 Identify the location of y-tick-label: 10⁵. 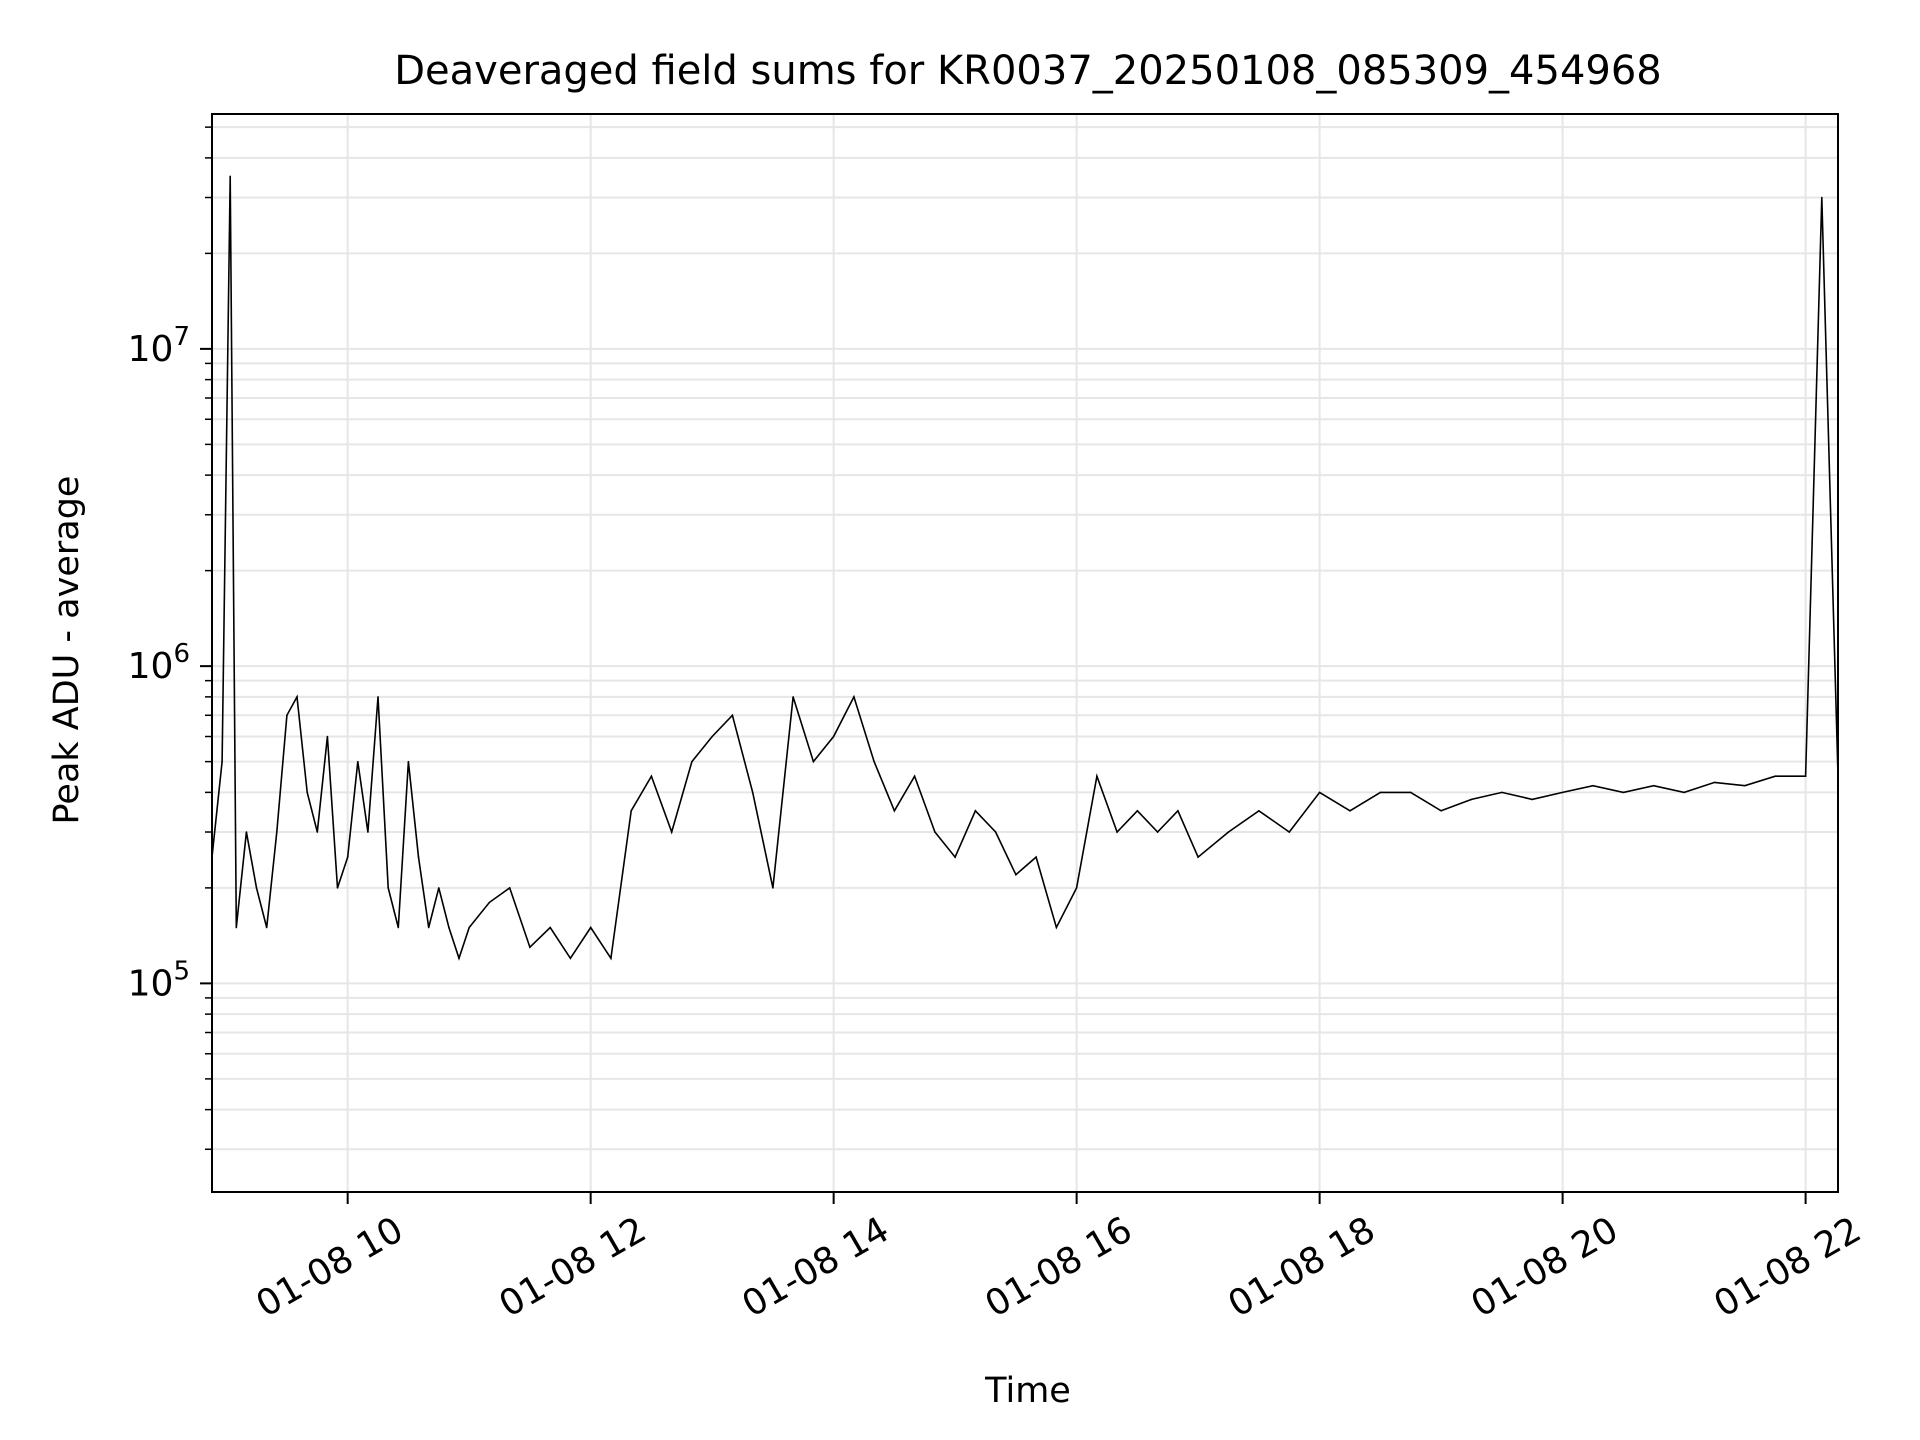
(159, 980).